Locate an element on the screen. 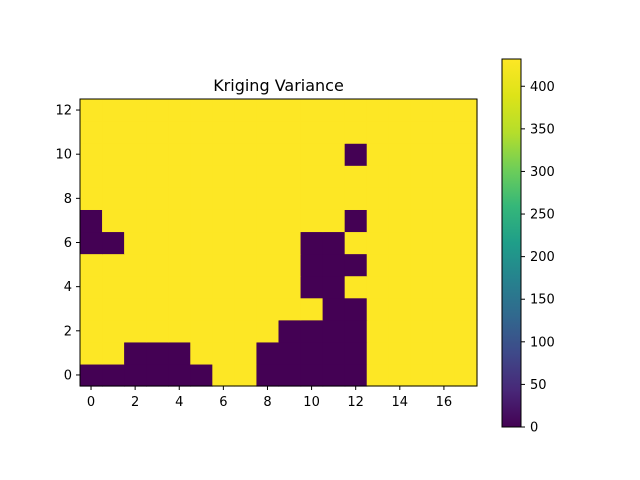  colorbar-tick-label: 150 is located at coordinates (542, 300).